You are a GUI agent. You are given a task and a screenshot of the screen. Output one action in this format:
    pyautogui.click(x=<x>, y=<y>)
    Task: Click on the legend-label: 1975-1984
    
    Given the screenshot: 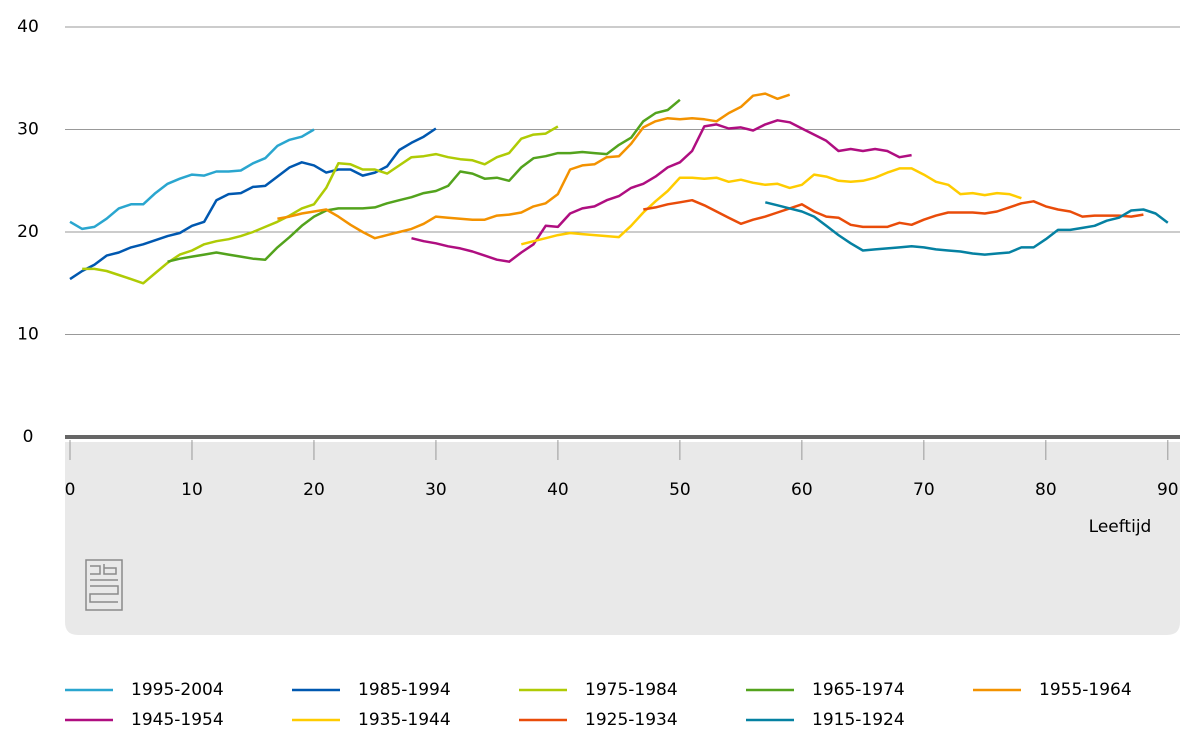 What is the action you would take?
    pyautogui.click(x=631, y=690)
    